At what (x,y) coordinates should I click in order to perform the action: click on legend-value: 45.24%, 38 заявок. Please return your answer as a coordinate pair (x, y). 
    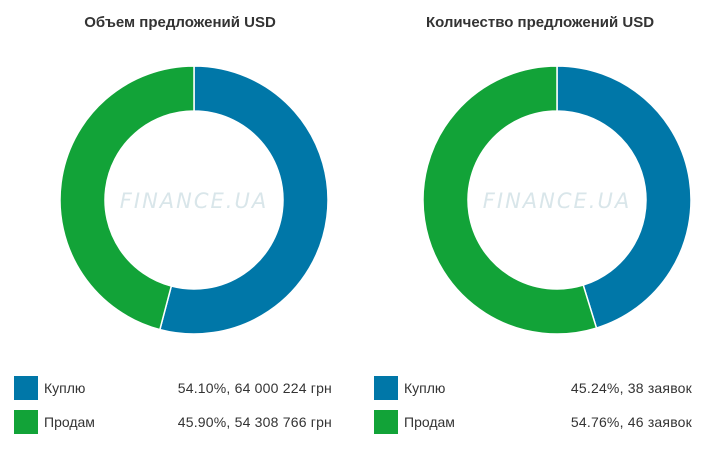
    Looking at the image, I should click on (631, 388).